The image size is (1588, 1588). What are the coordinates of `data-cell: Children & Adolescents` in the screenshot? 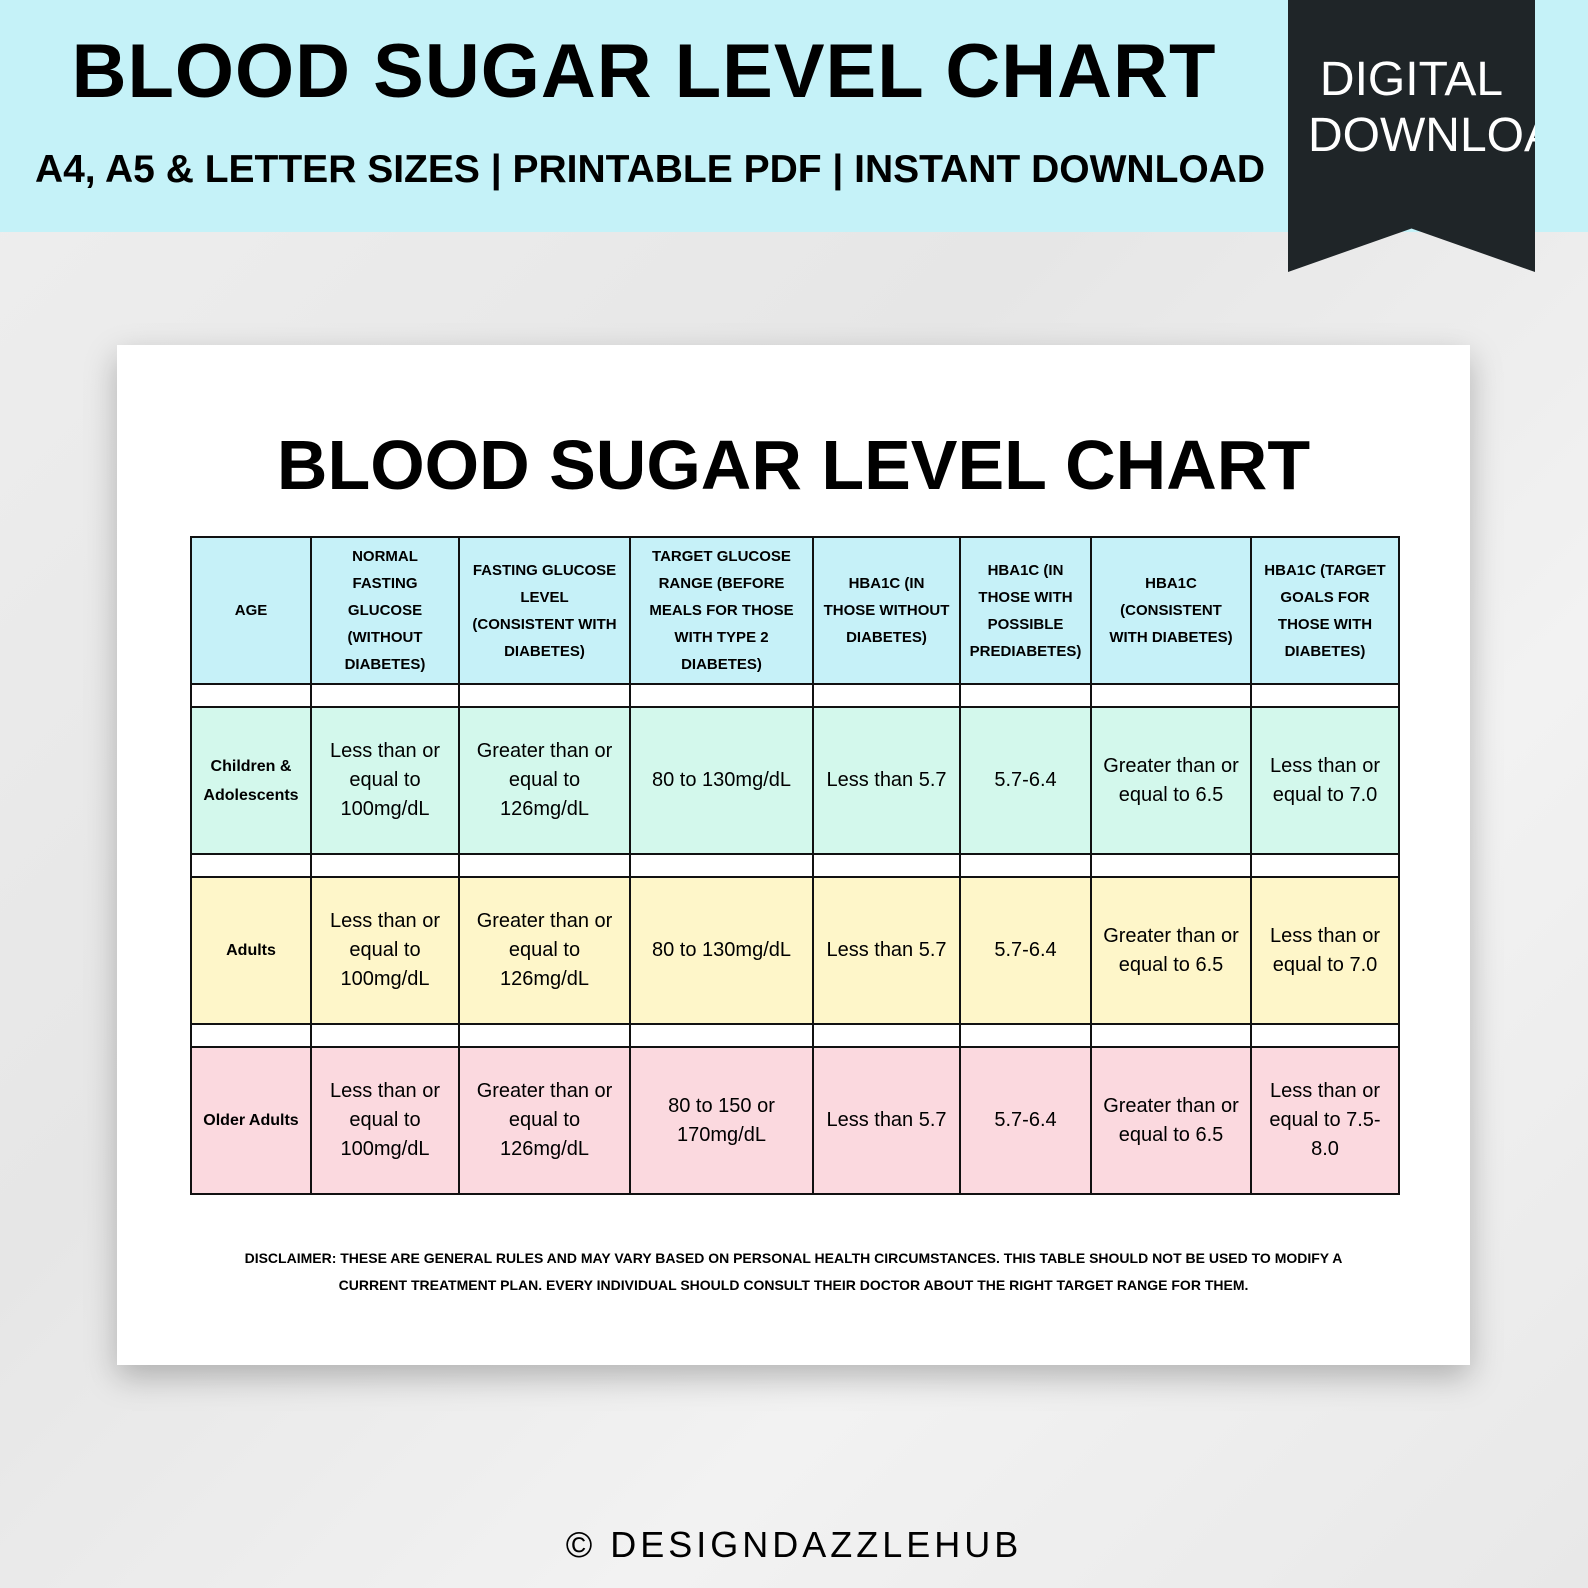 It's located at (251, 780).